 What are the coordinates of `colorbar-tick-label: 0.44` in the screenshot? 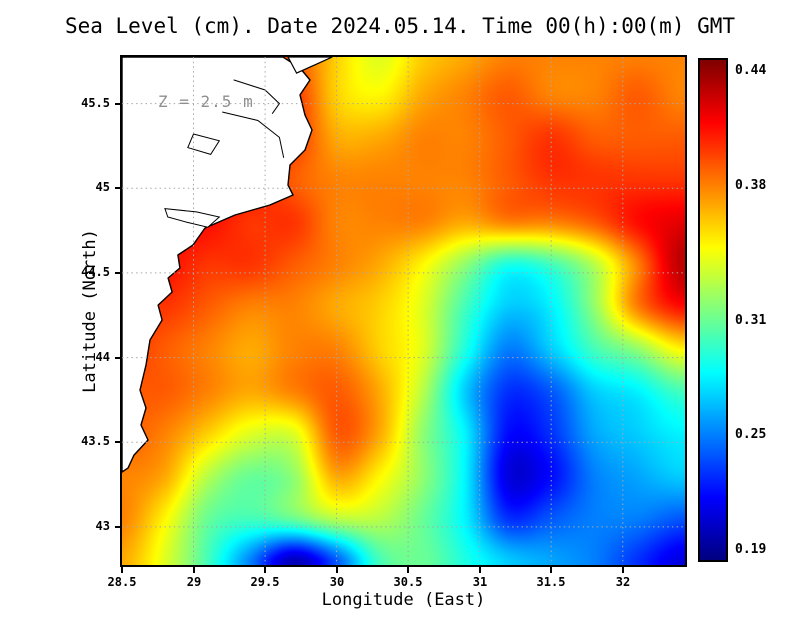 It's located at (751, 70).